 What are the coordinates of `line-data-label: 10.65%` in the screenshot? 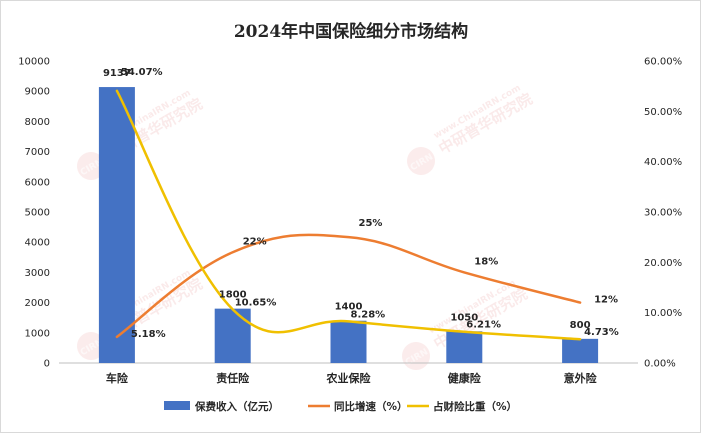 It's located at (256, 302).